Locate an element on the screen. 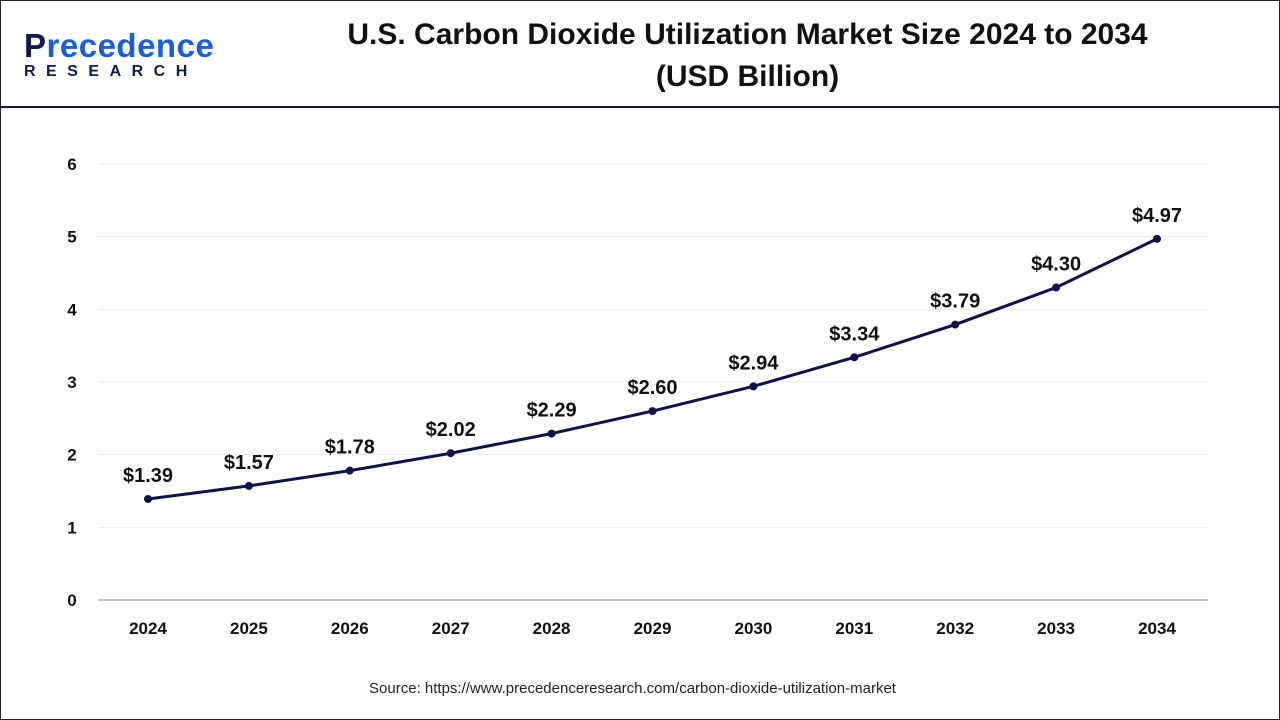 This screenshot has width=1280, height=720. data-label: $4.97 is located at coordinates (1157, 216).